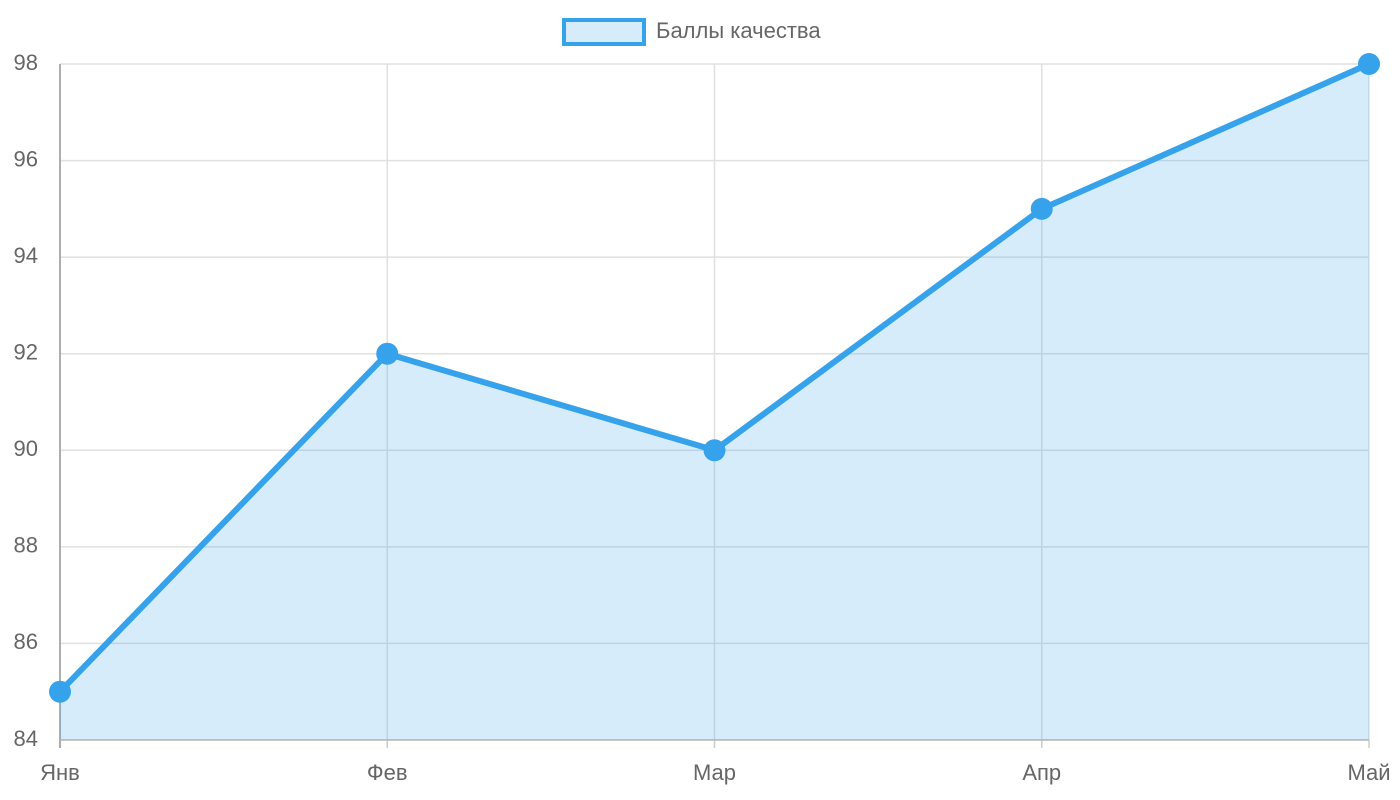 The width and height of the screenshot is (1400, 800). What do you see at coordinates (714, 772) in the screenshot?
I see `x-tick-label: Мар` at bounding box center [714, 772].